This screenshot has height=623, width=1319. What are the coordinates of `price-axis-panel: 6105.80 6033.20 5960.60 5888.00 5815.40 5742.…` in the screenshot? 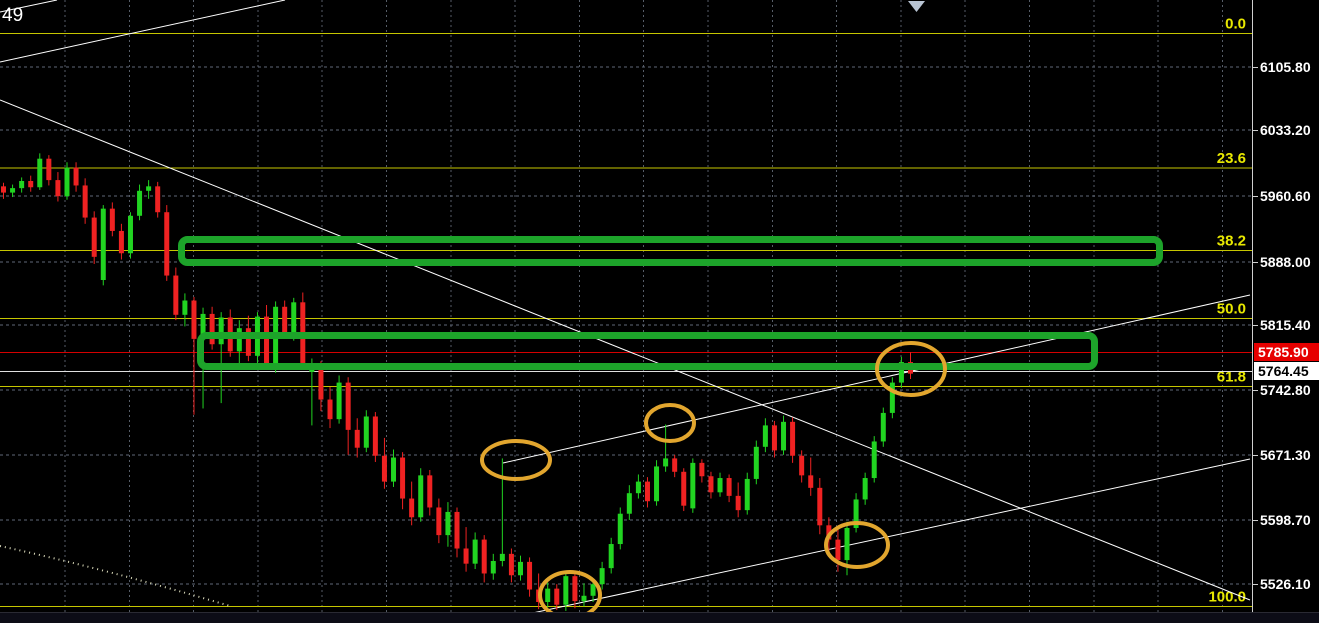 It's located at (1285, 306).